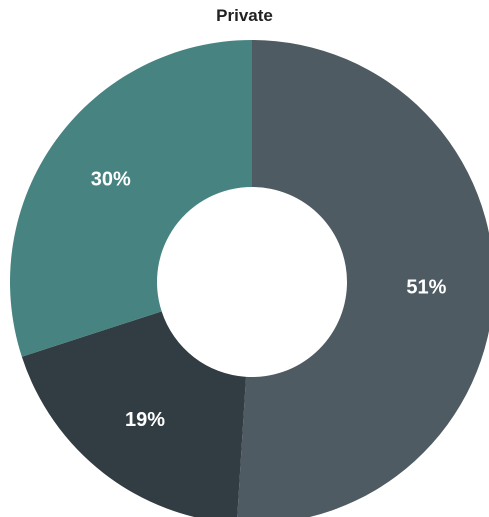  I want to click on slice-label-0: 51%, so click(426, 287).